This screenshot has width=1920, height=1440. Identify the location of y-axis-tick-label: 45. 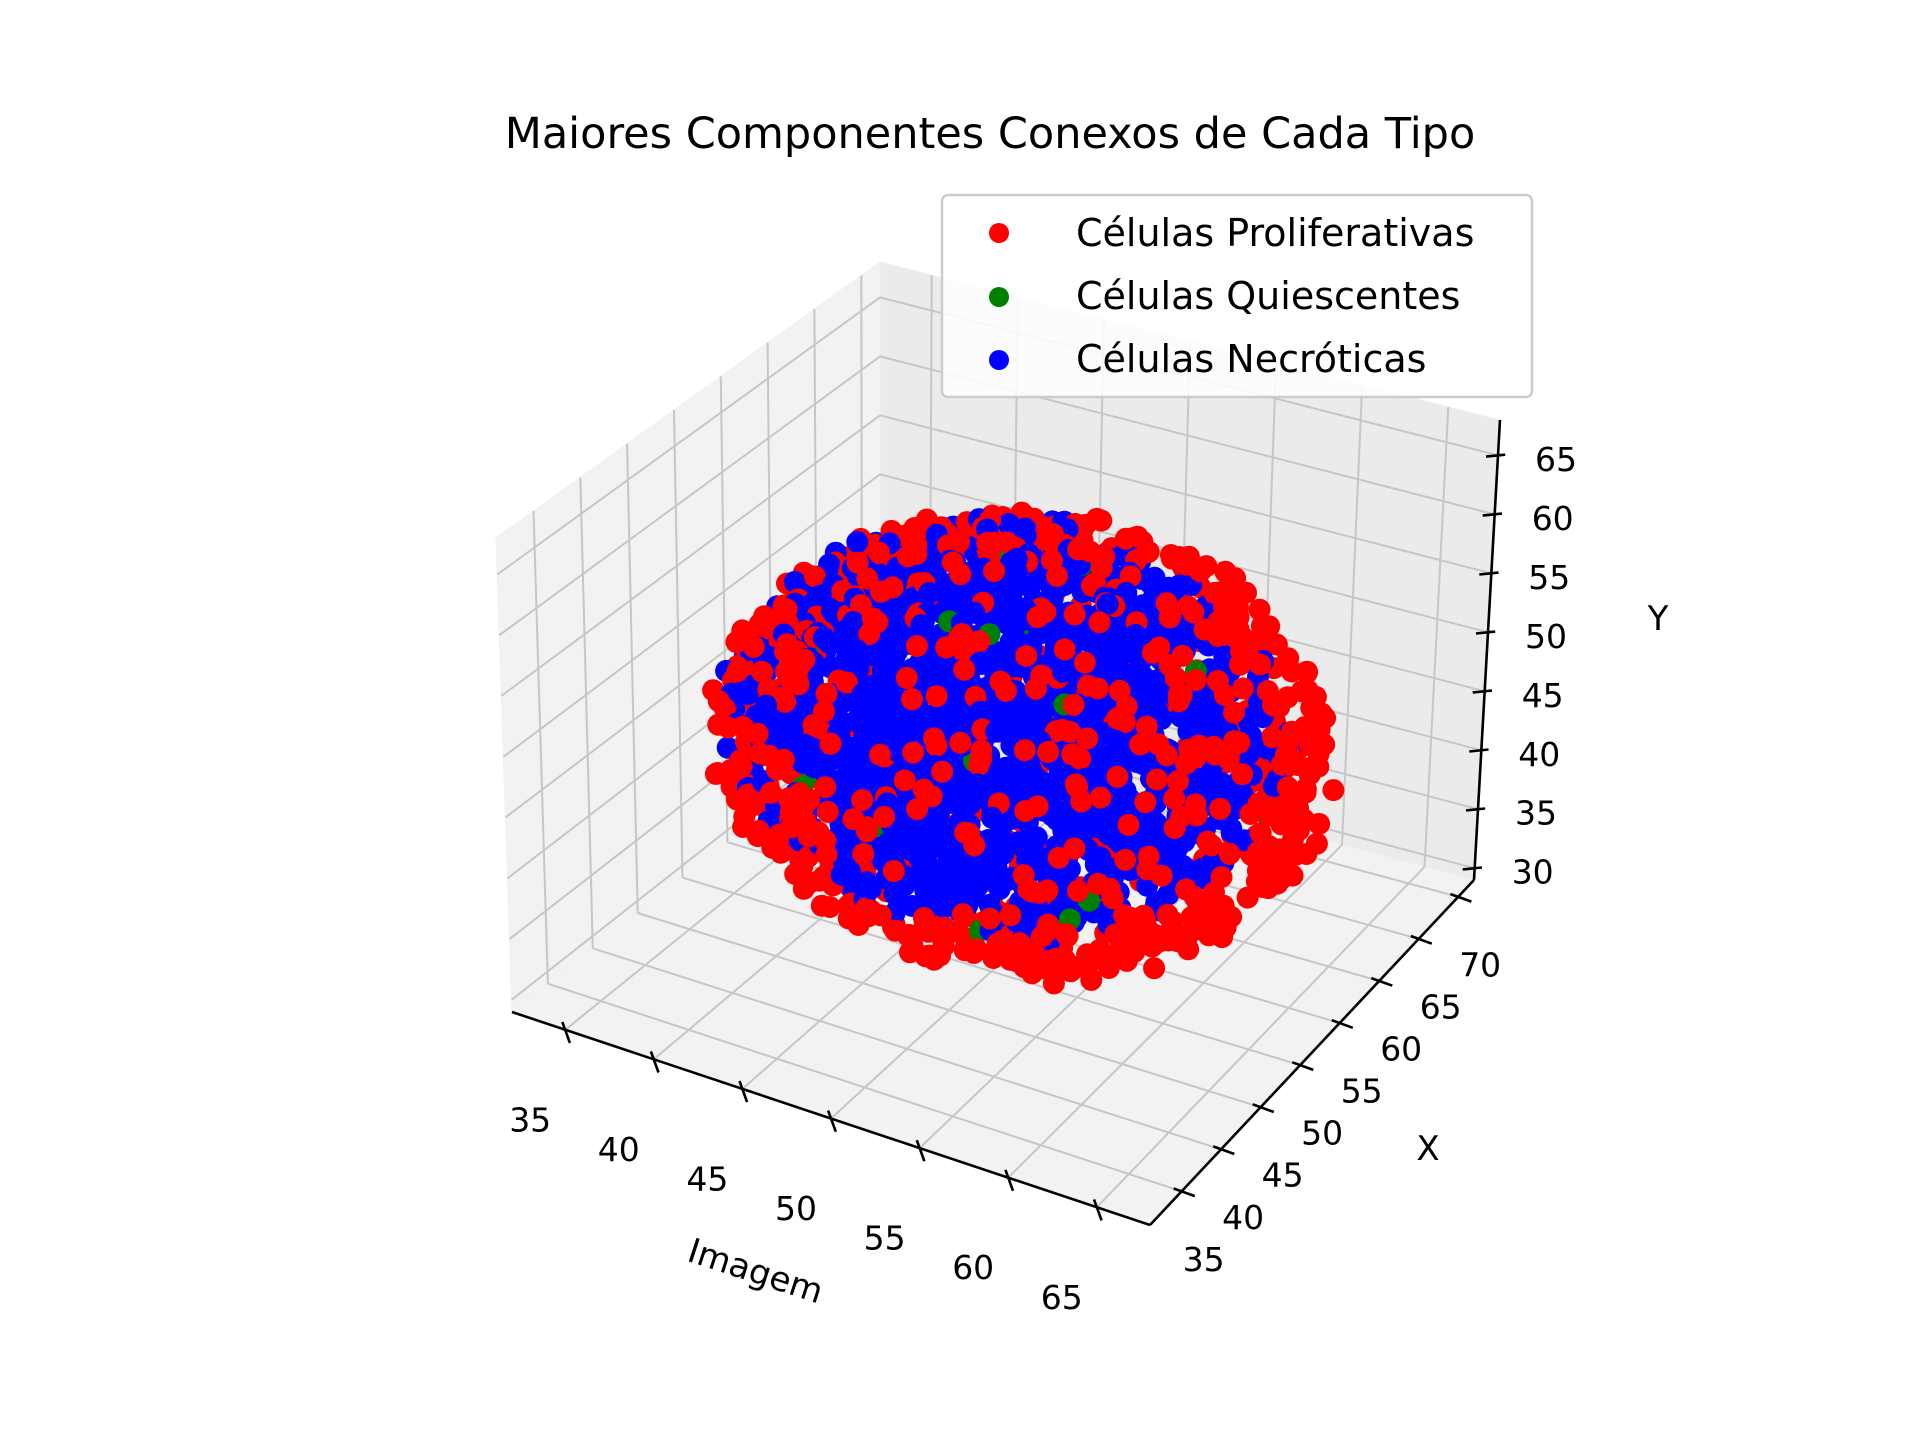
(1283, 1175).